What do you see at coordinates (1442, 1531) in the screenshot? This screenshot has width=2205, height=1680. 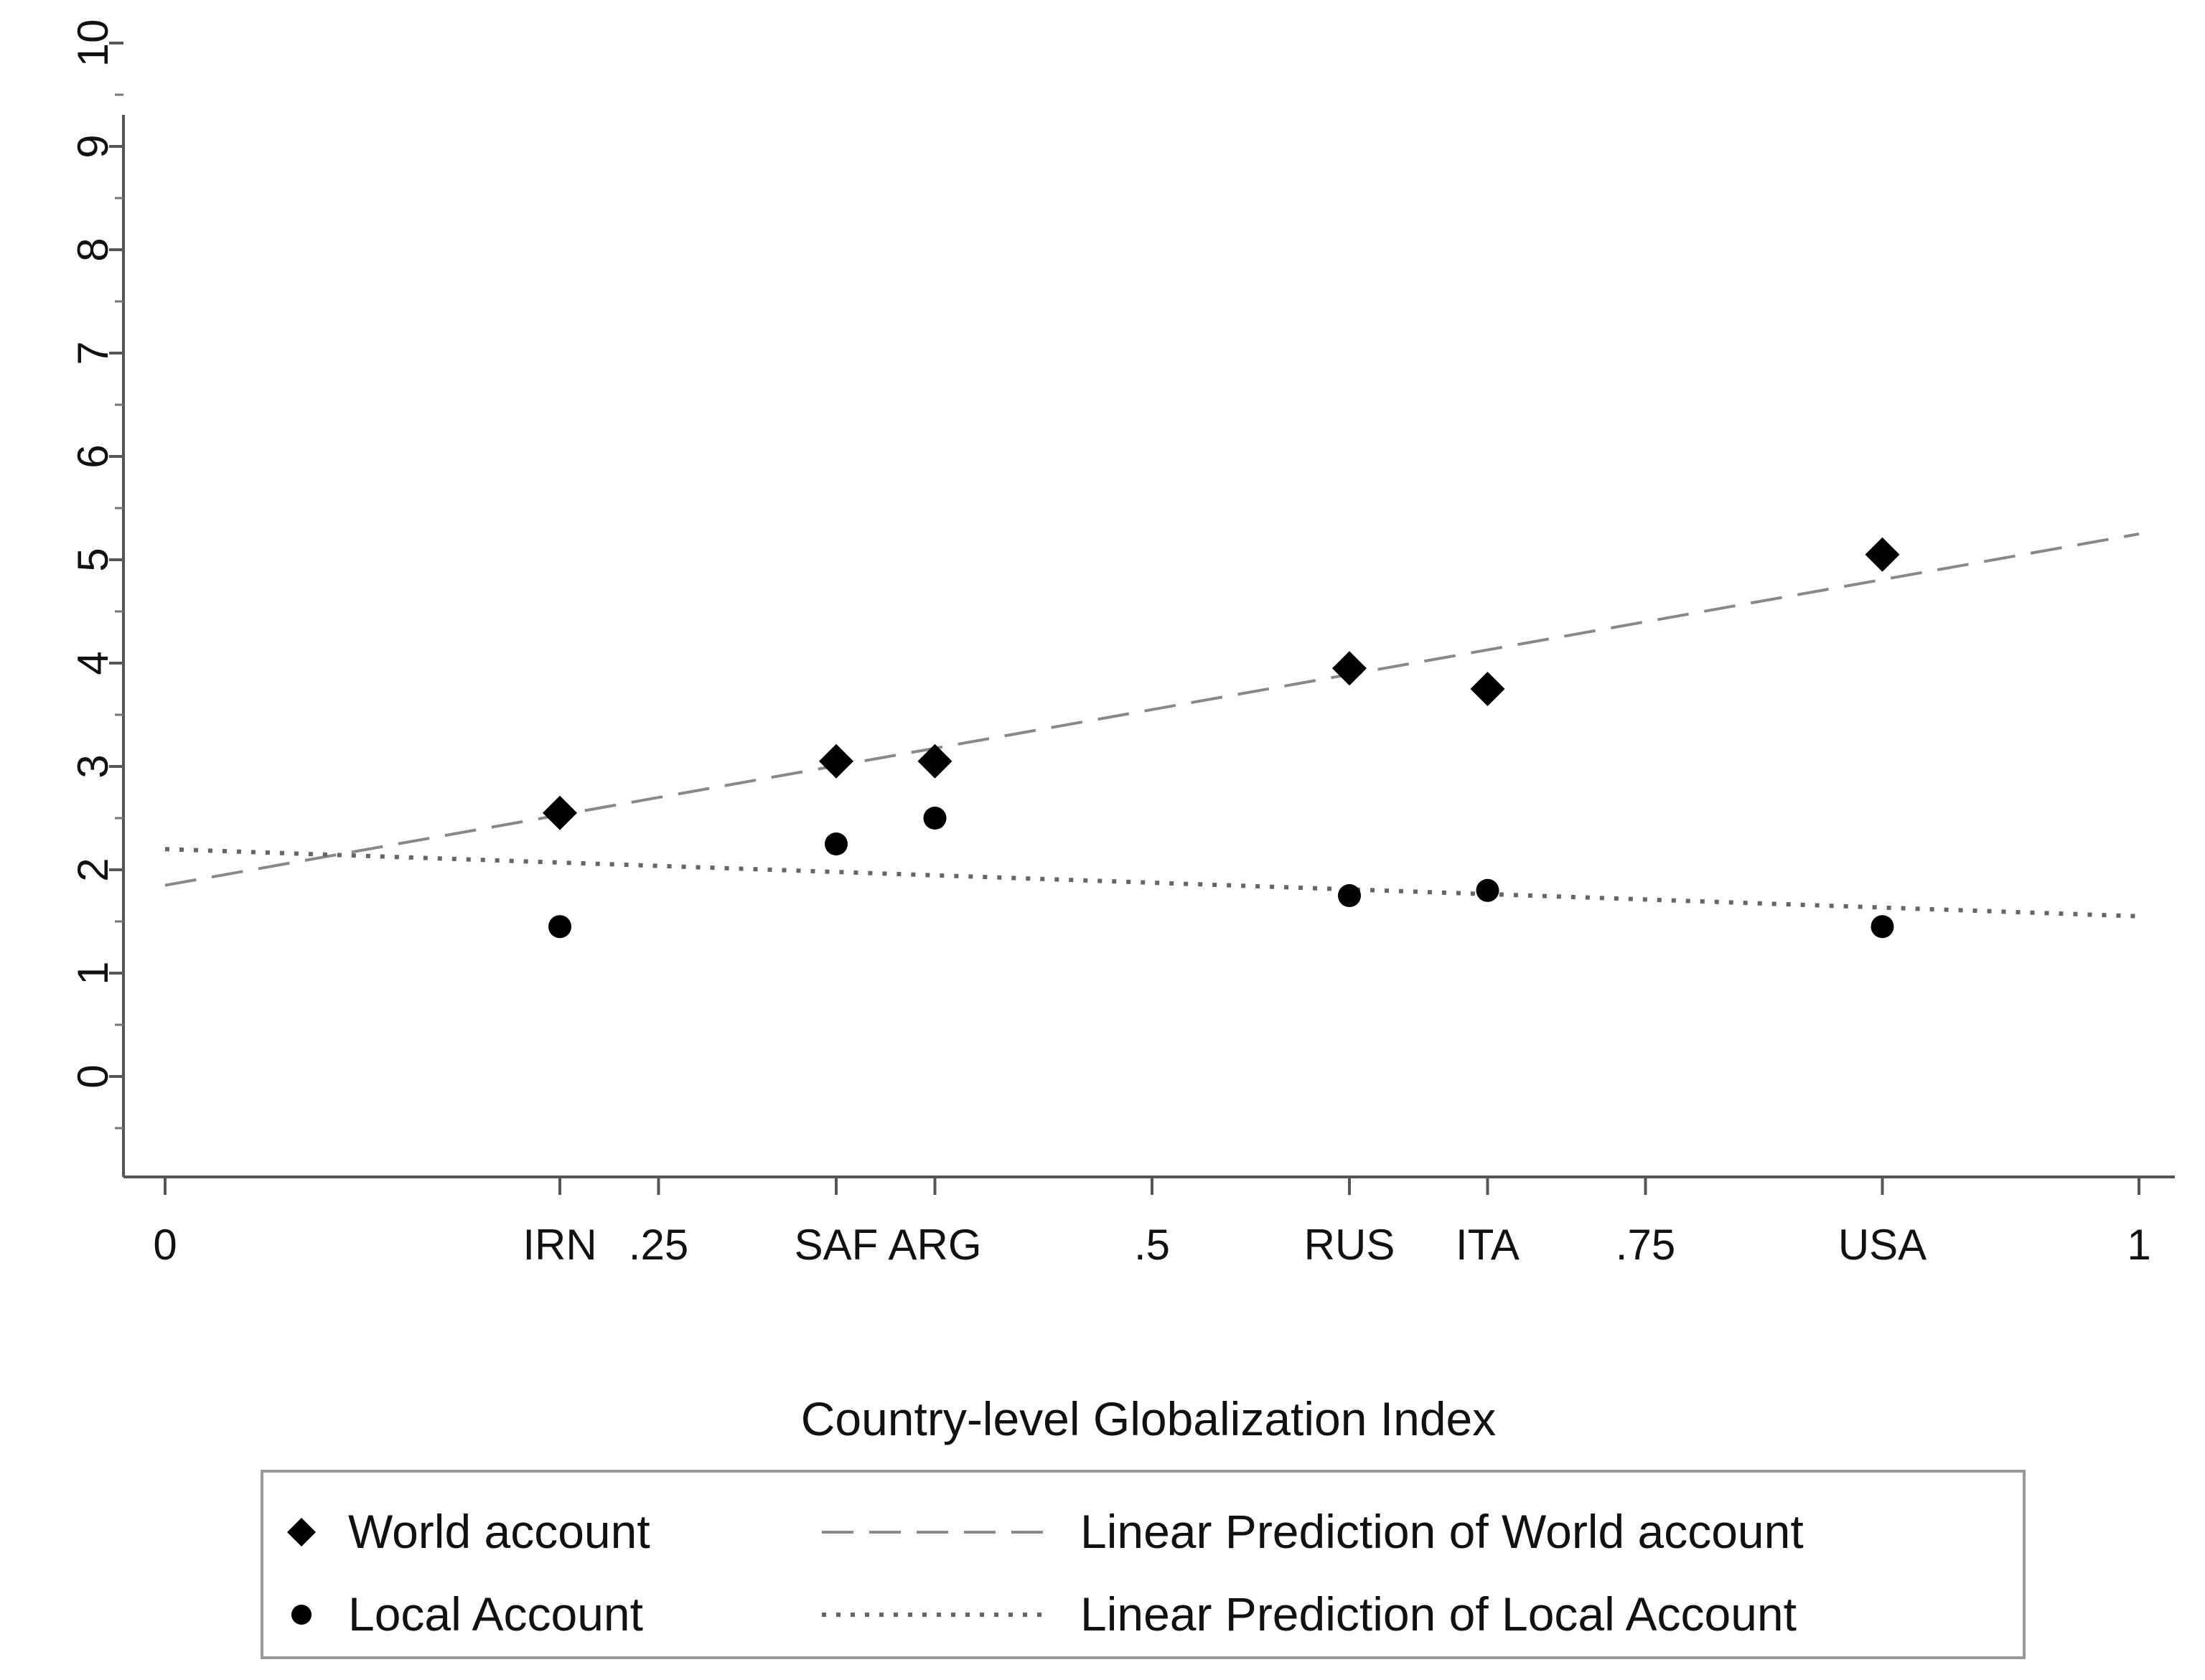 I see `legend-label: Linear Prediction of World account` at bounding box center [1442, 1531].